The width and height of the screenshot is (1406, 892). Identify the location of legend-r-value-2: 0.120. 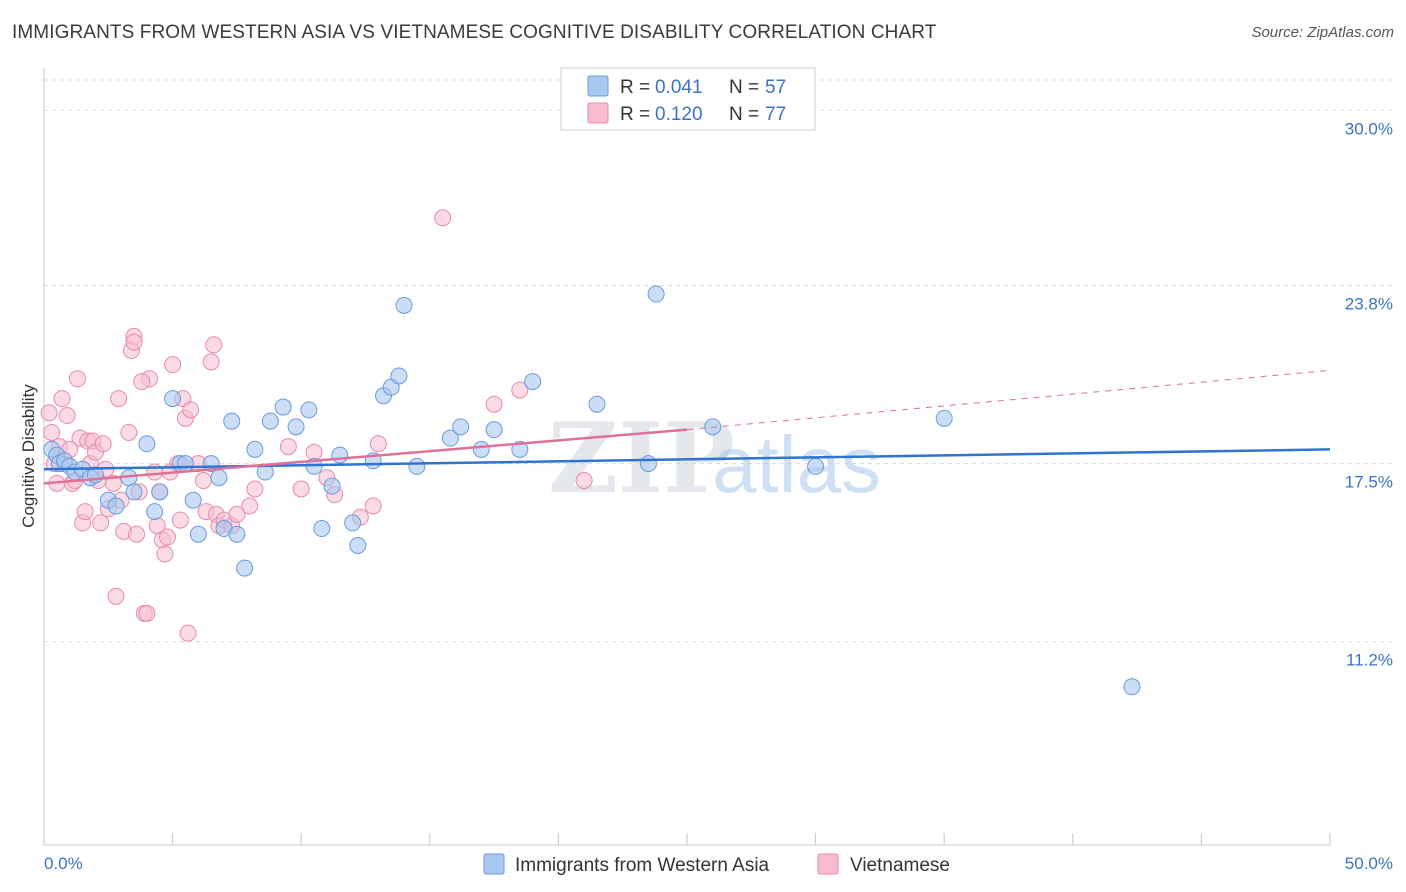
(679, 114).